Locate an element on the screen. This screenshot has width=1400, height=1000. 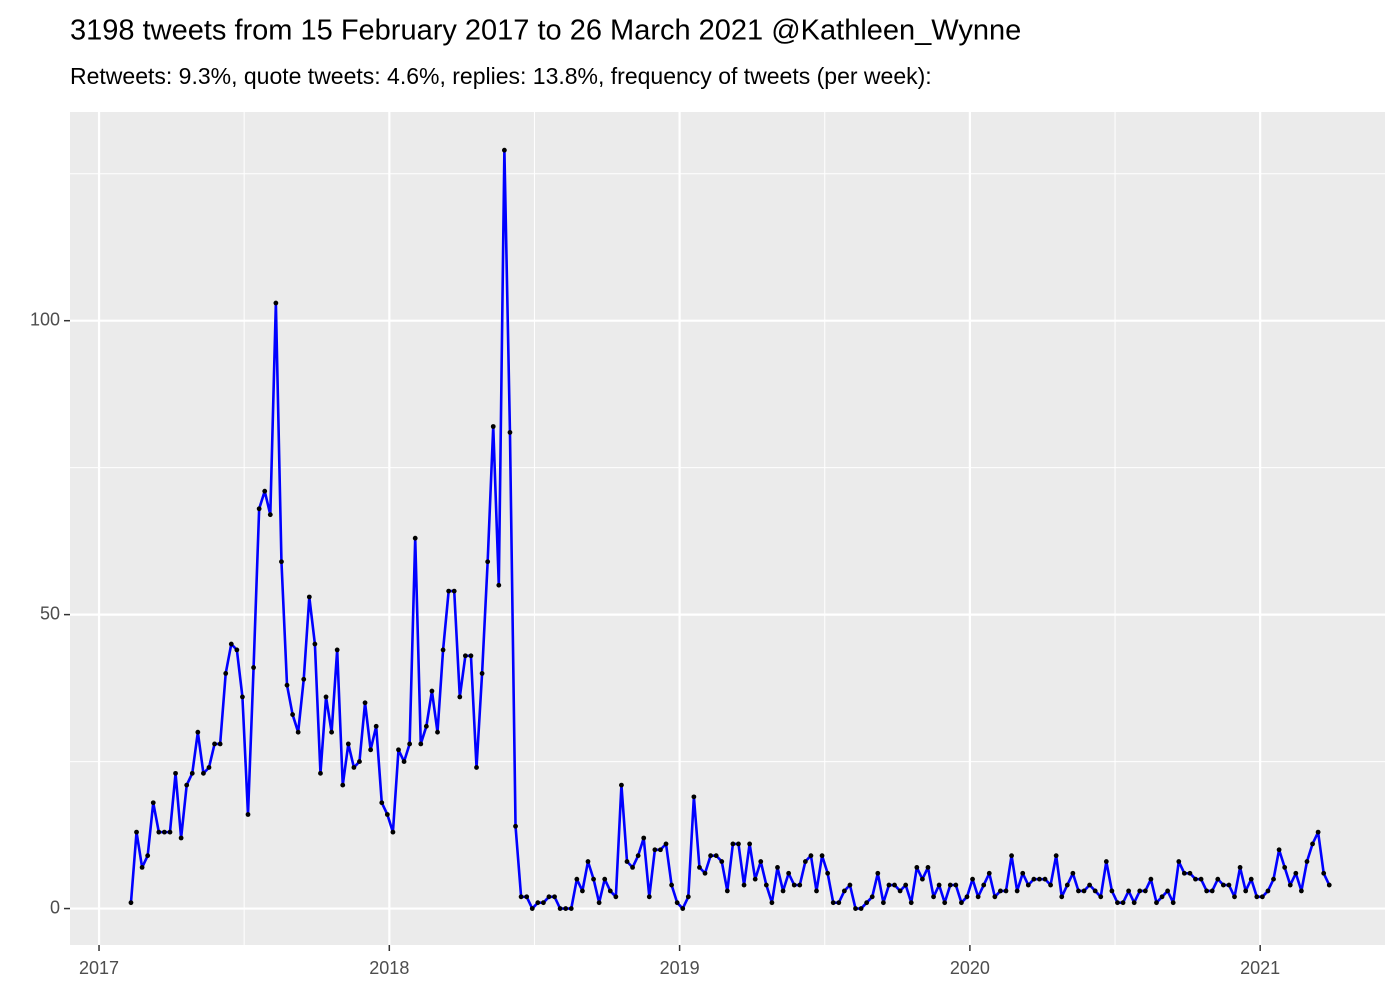
x-tick-label: 2021 is located at coordinates (1260, 968).